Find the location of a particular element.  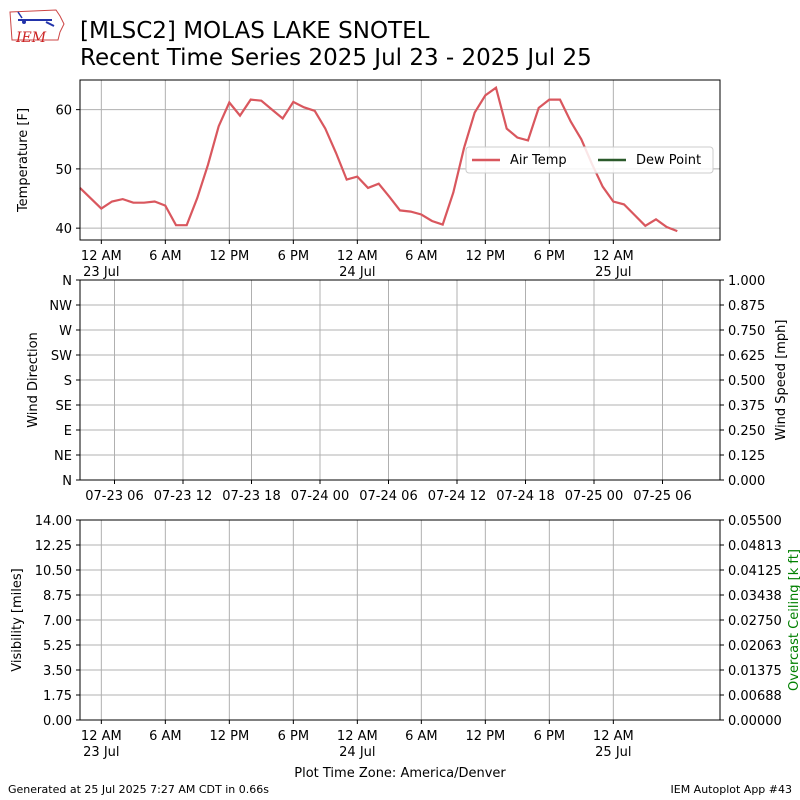

ceiling-tick-label: 0.00000 is located at coordinates (755, 721).